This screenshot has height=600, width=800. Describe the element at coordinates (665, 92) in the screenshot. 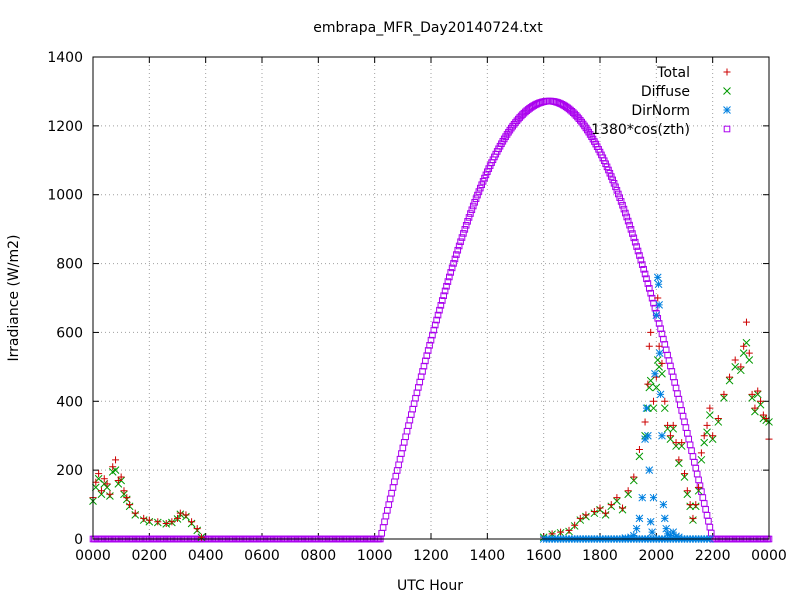

I see `legend-label: Diffuse` at that location.